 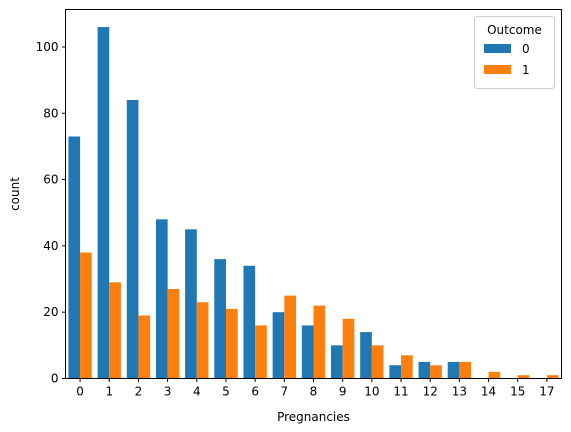 I want to click on x-tick-label: 1, so click(x=109, y=392).